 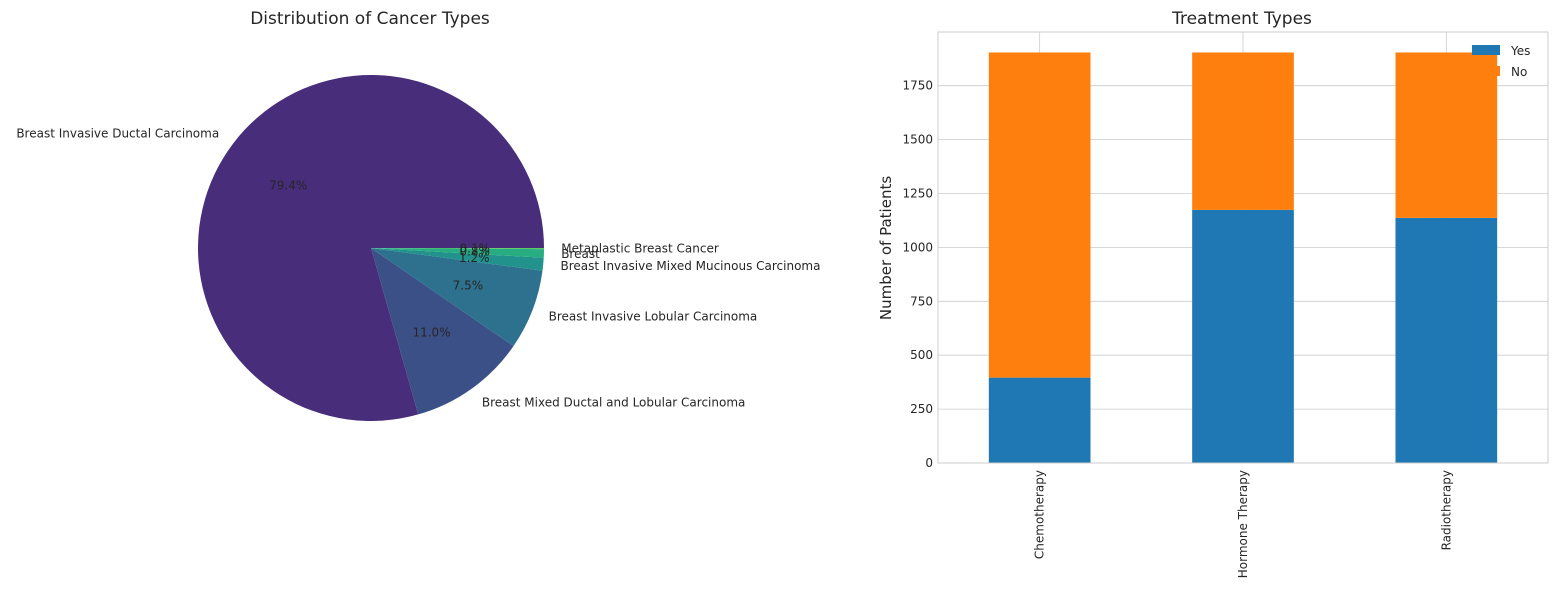 What do you see at coordinates (886, 248) in the screenshot?
I see `bar-y-axis-label: Number of Patients` at bounding box center [886, 248].